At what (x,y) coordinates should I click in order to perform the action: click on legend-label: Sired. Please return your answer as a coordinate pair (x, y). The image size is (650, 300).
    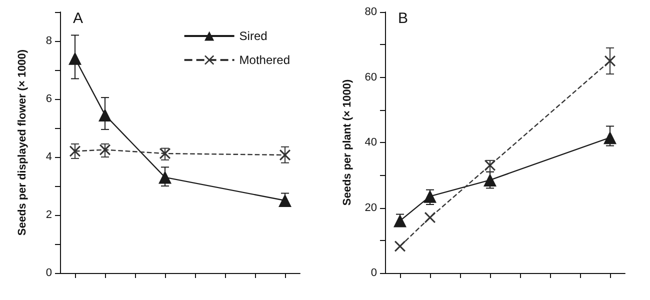
    Looking at the image, I should click on (253, 36).